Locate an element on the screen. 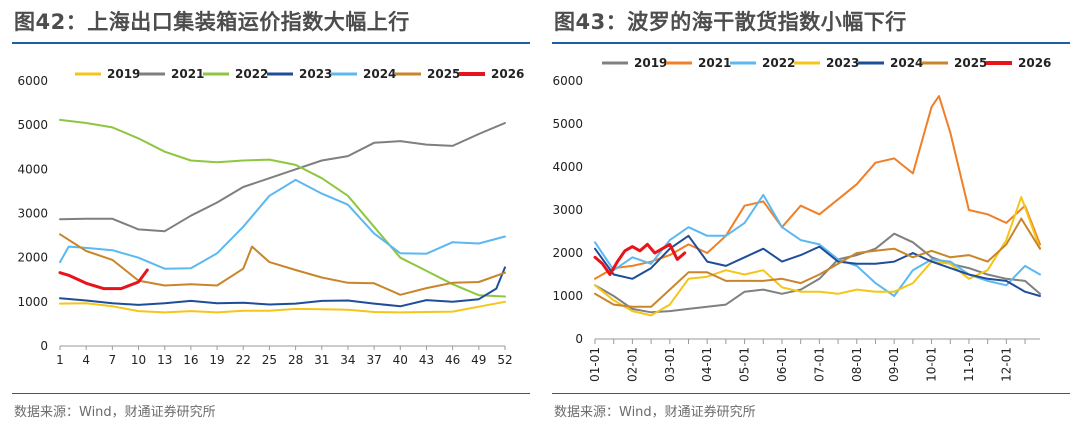  x-tick-label: 10-01 is located at coordinates (932, 364).